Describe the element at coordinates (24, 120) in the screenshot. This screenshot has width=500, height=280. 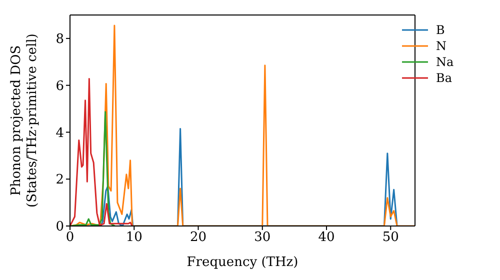
I see `y-axis-title: Phonon projected DOS (States/THz·primitive cell)` at that location.